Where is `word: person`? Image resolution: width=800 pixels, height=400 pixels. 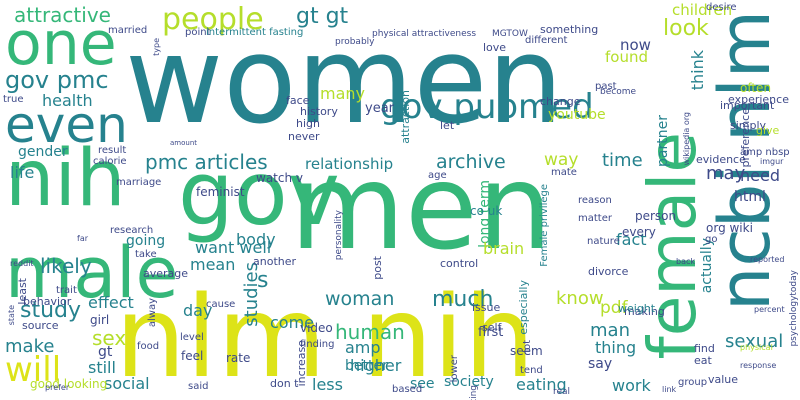 word: person is located at coordinates (656, 216).